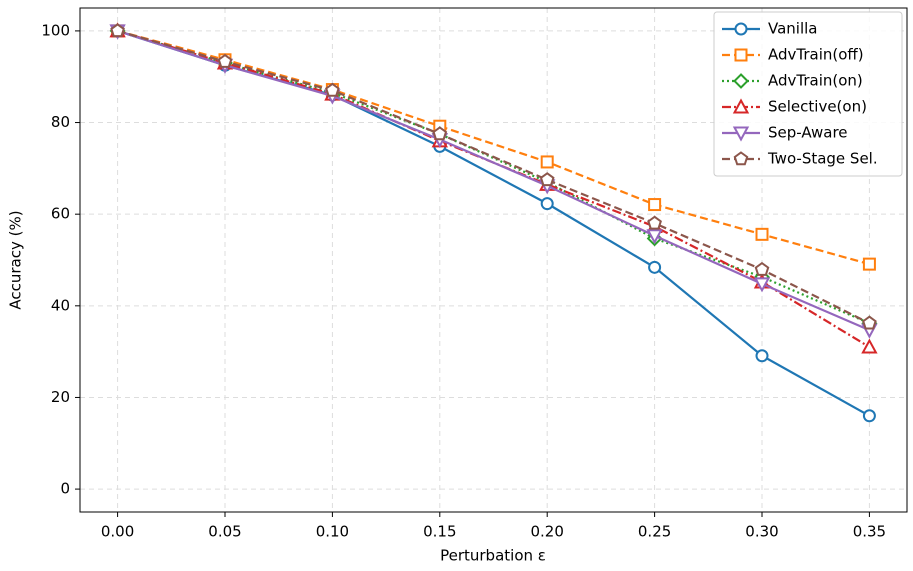 This screenshot has height=571, width=913. Describe the element at coordinates (60, 397) in the screenshot. I see `y-tick-label: 20` at that location.